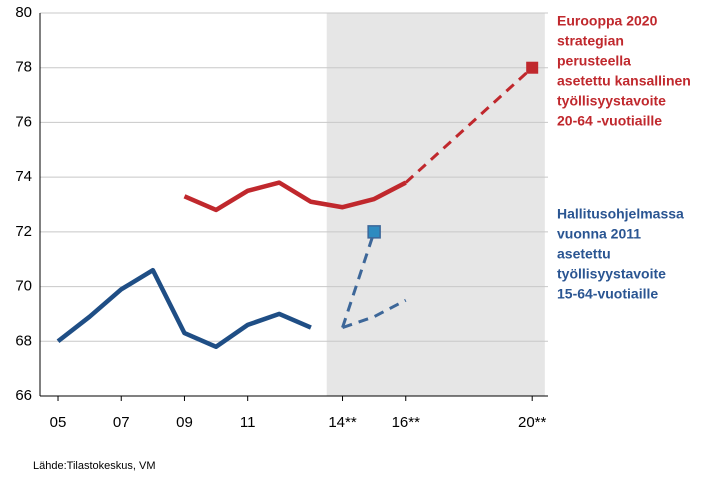 This screenshot has width=724, height=478. What do you see at coordinates (23, 340) in the screenshot?
I see `y-tick-label: 68` at bounding box center [23, 340].